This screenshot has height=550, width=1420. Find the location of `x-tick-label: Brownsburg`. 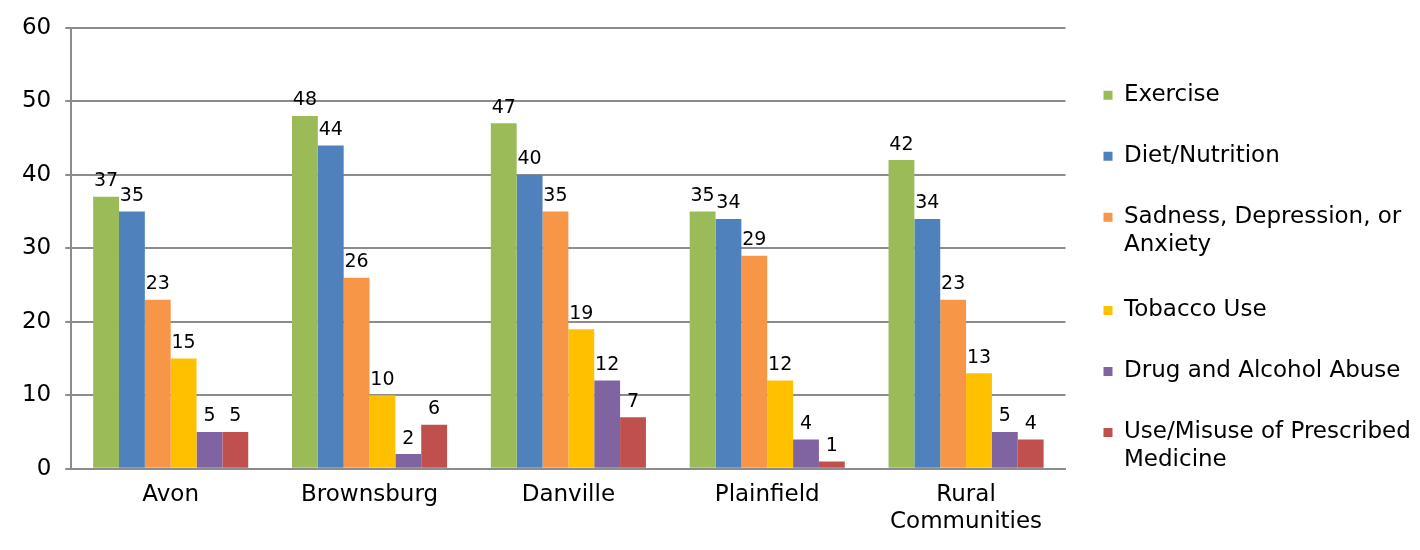

x-tick-label: Brownsburg is located at coordinates (370, 492).